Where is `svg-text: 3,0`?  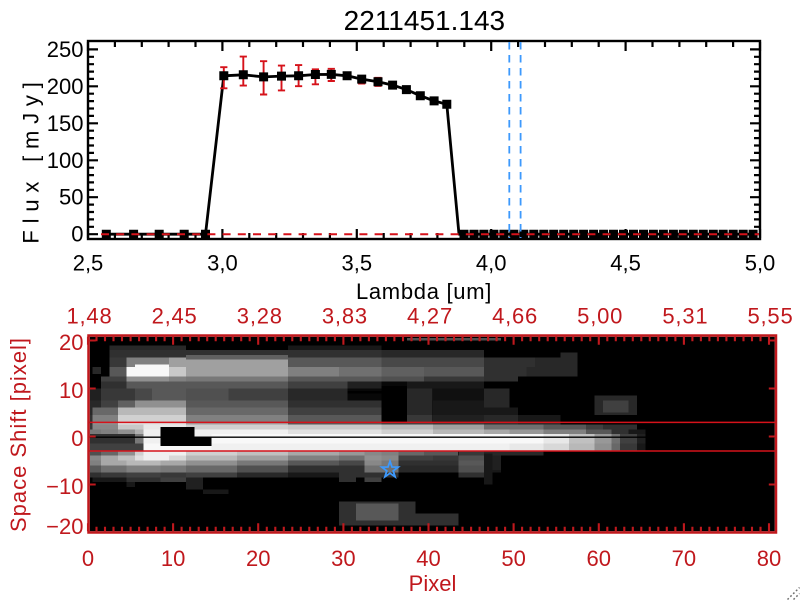
svg-text: 3,0 is located at coordinates (222, 263).